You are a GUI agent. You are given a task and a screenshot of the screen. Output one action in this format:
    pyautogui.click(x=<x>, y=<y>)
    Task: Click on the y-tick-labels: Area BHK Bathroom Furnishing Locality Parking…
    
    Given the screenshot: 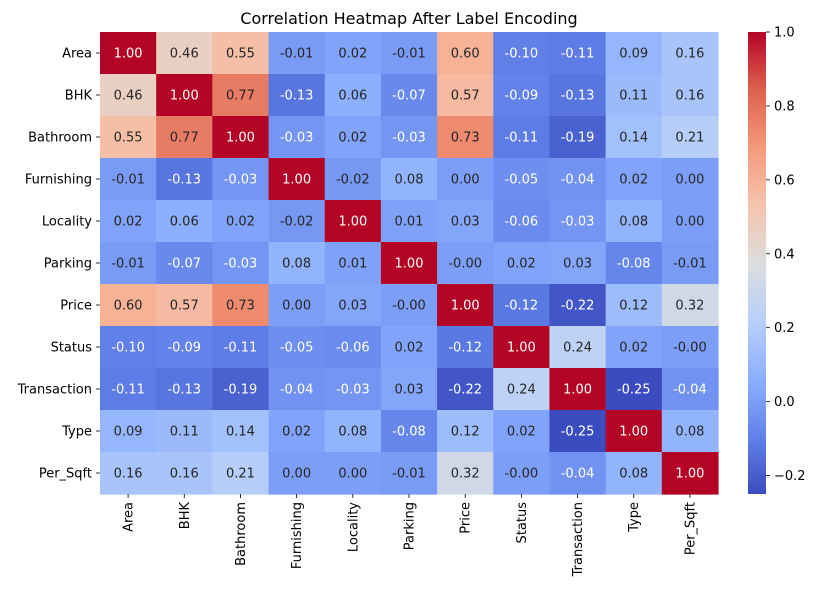 What is the action you would take?
    pyautogui.click(x=58, y=264)
    